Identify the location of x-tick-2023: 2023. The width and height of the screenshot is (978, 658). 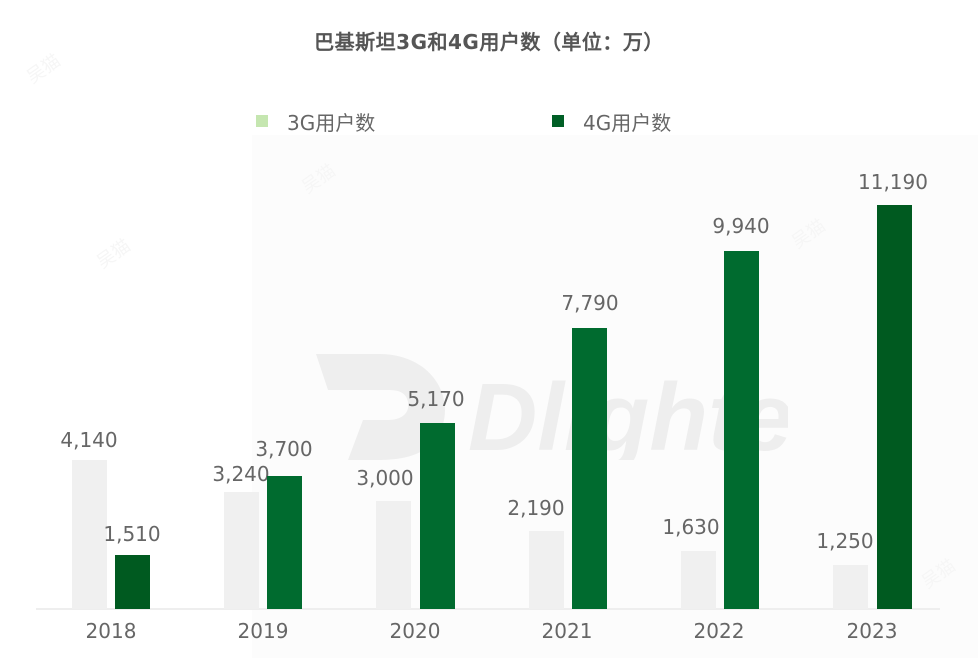
(872, 631).